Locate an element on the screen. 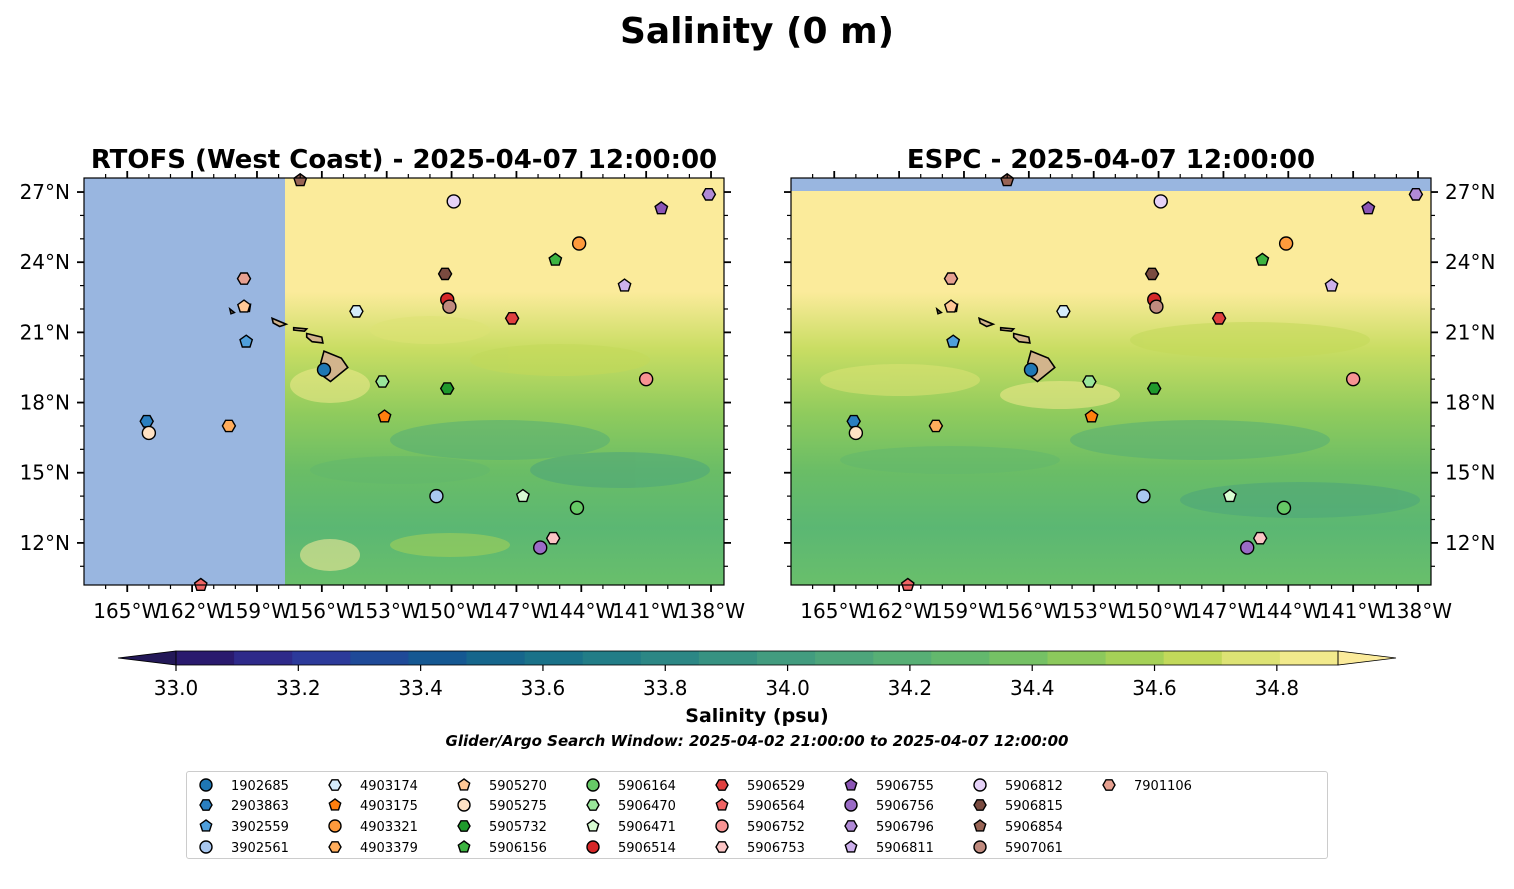 This screenshot has height=889, width=1514. salinity-eddies-espc is located at coordinates (1120, 420).